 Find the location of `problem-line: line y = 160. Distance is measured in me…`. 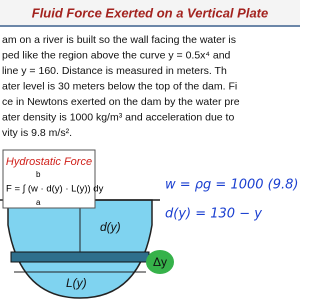

problem-line: line y = 160. Distance is measured in me… is located at coordinates (114, 71).